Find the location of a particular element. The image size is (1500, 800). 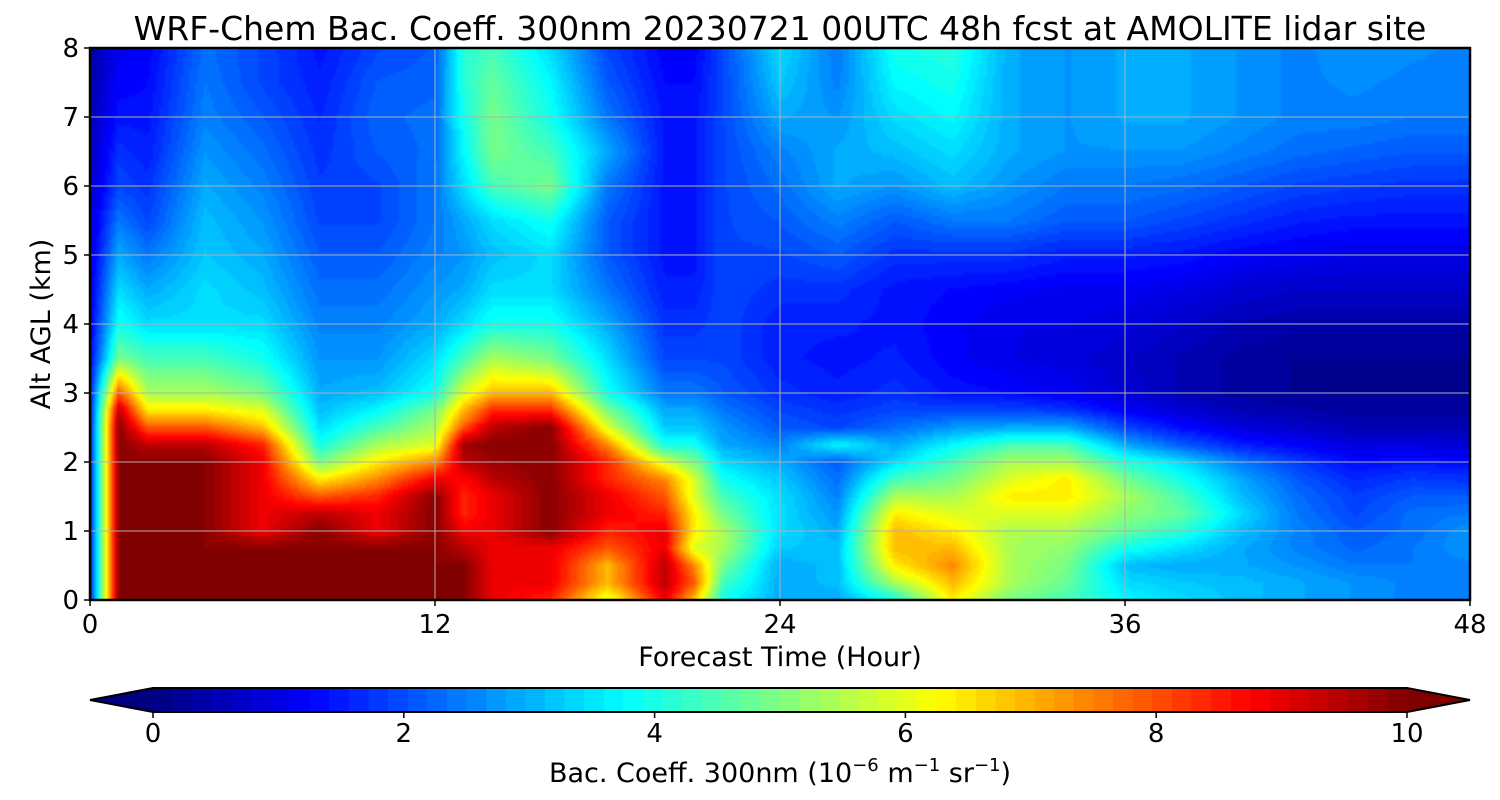

y-tick-label-2: 2 is located at coordinates (70, 463).